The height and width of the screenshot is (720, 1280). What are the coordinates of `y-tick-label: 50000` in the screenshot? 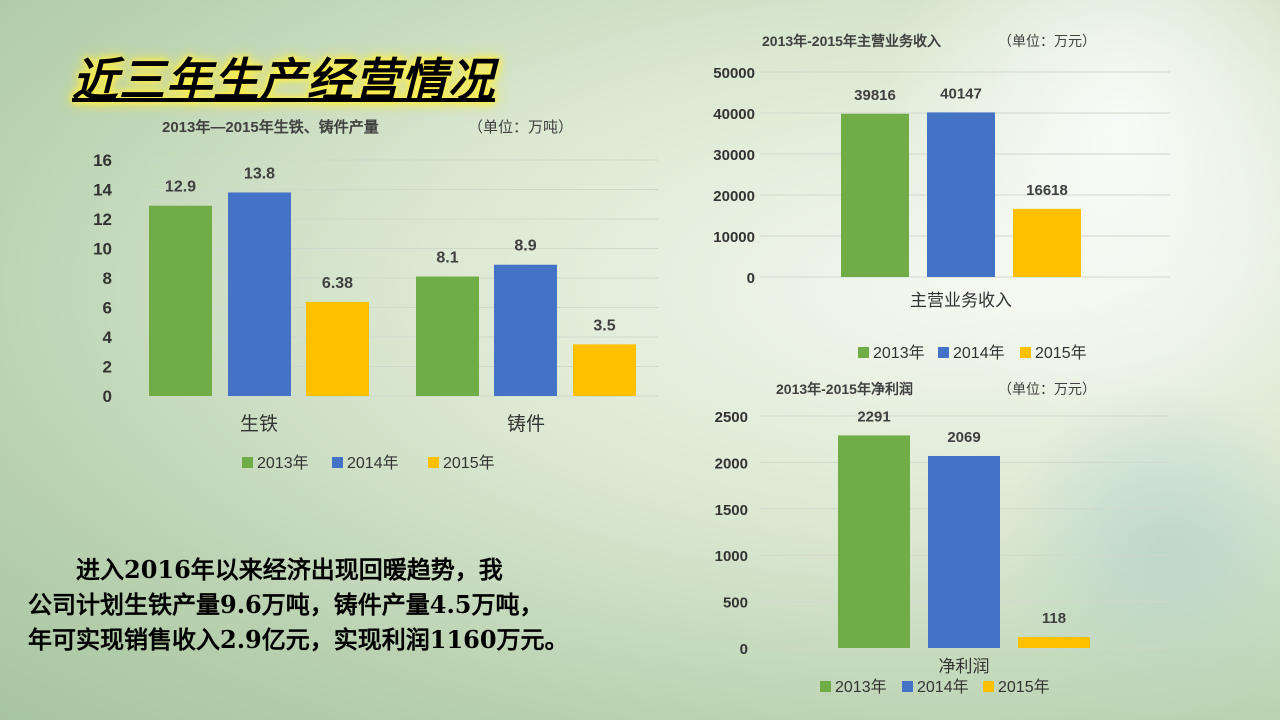 It's located at (734, 73).